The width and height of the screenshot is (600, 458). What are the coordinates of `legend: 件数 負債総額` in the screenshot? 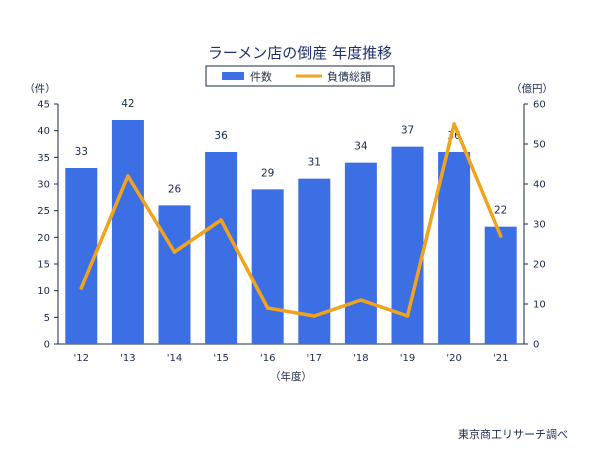 It's located at (300, 76).